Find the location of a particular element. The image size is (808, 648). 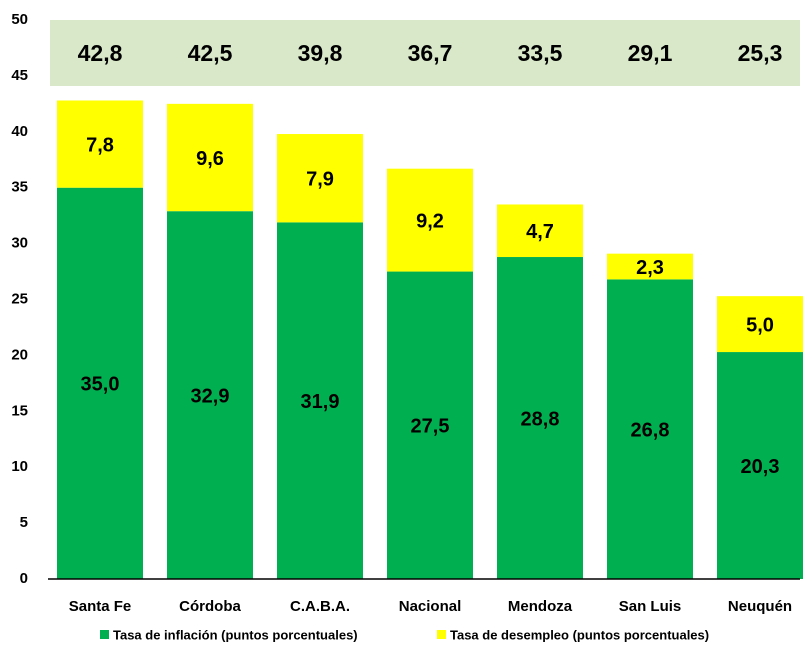

y-tick-label: 20 is located at coordinates (19, 354).